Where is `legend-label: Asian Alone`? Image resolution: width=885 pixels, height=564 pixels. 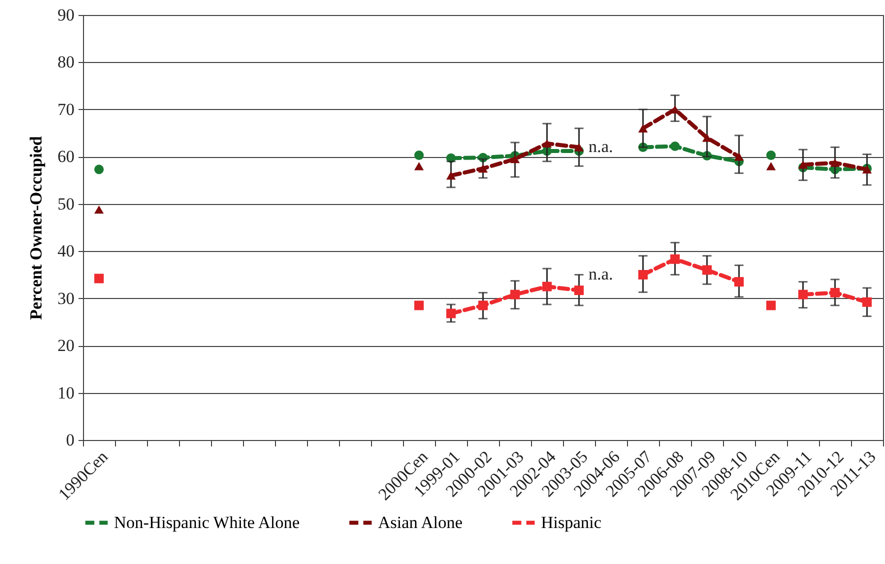
legend-label: Asian Alone is located at coordinates (420, 522).